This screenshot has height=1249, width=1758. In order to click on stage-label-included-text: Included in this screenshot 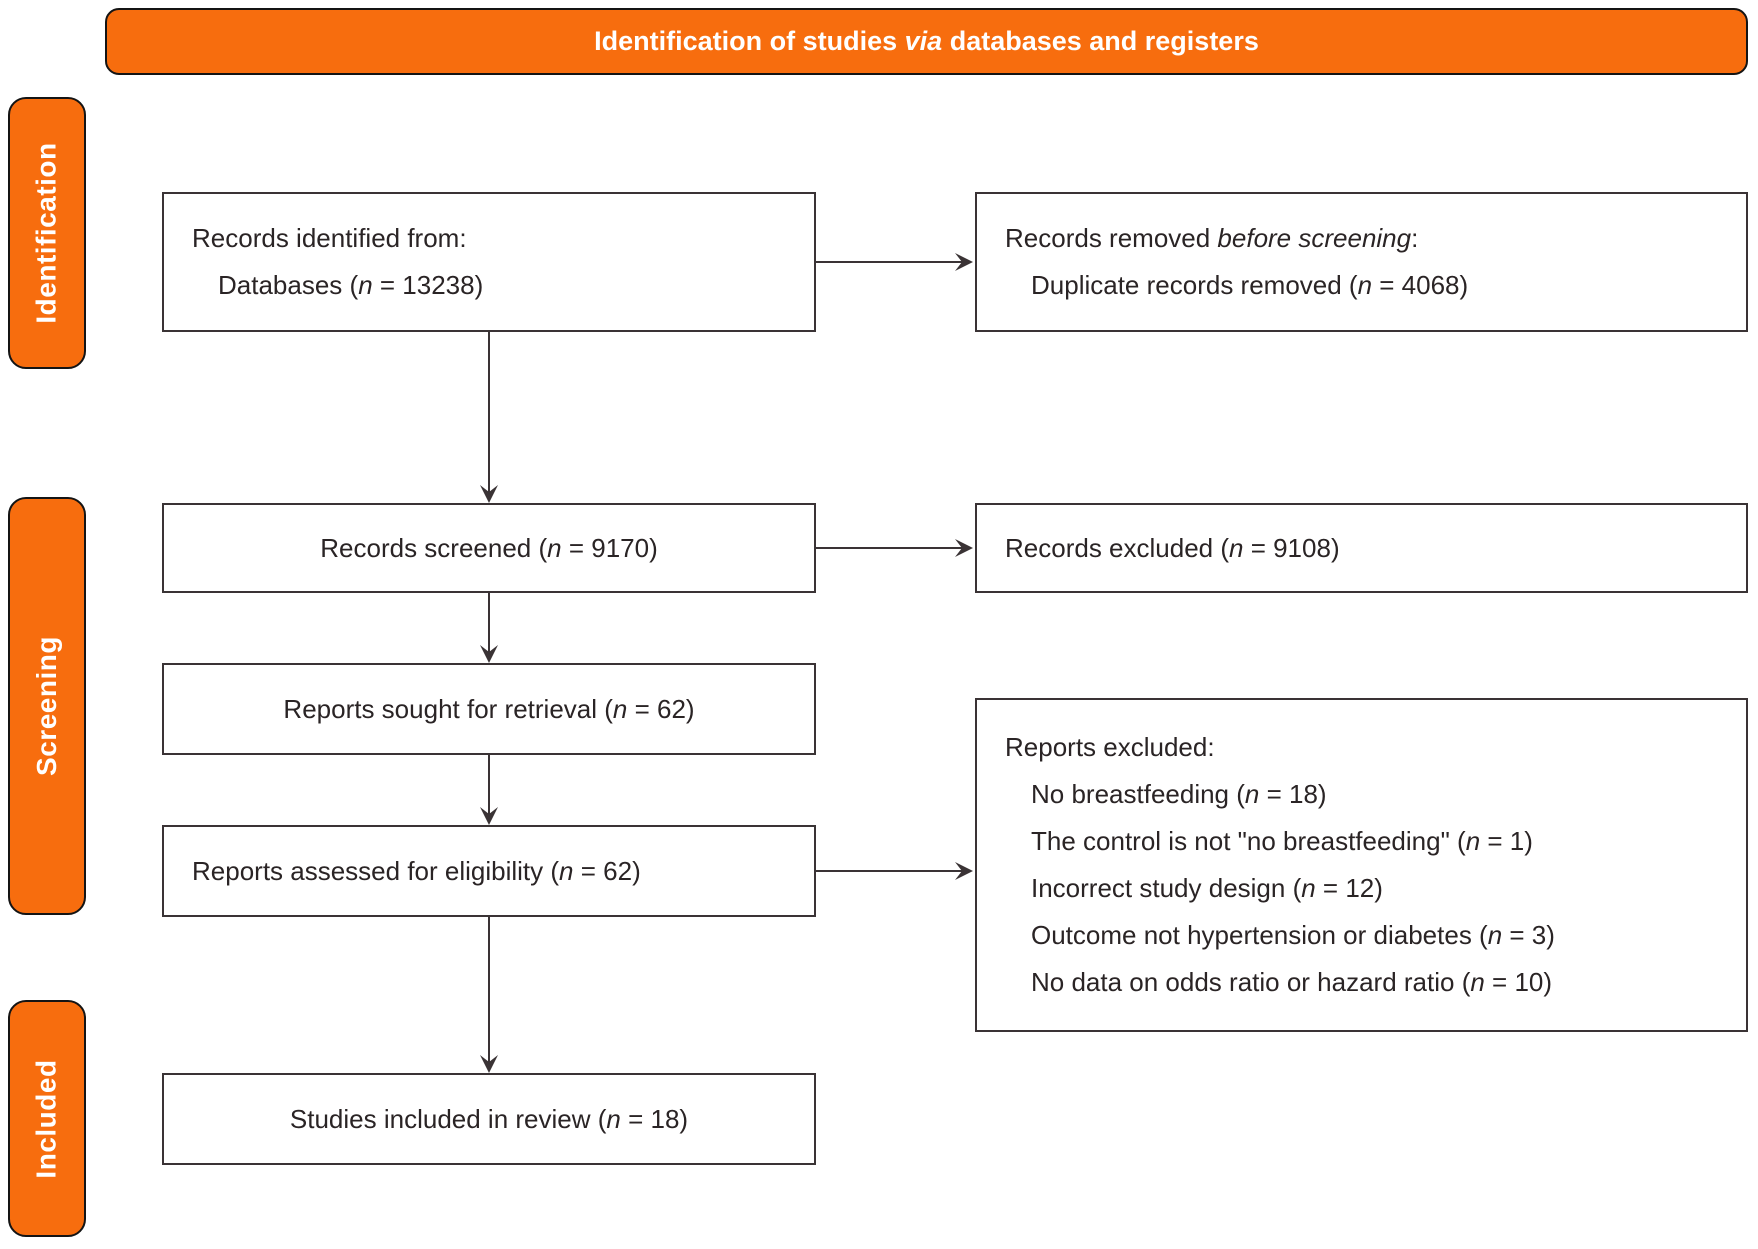, I will do `click(46, 1118)`.